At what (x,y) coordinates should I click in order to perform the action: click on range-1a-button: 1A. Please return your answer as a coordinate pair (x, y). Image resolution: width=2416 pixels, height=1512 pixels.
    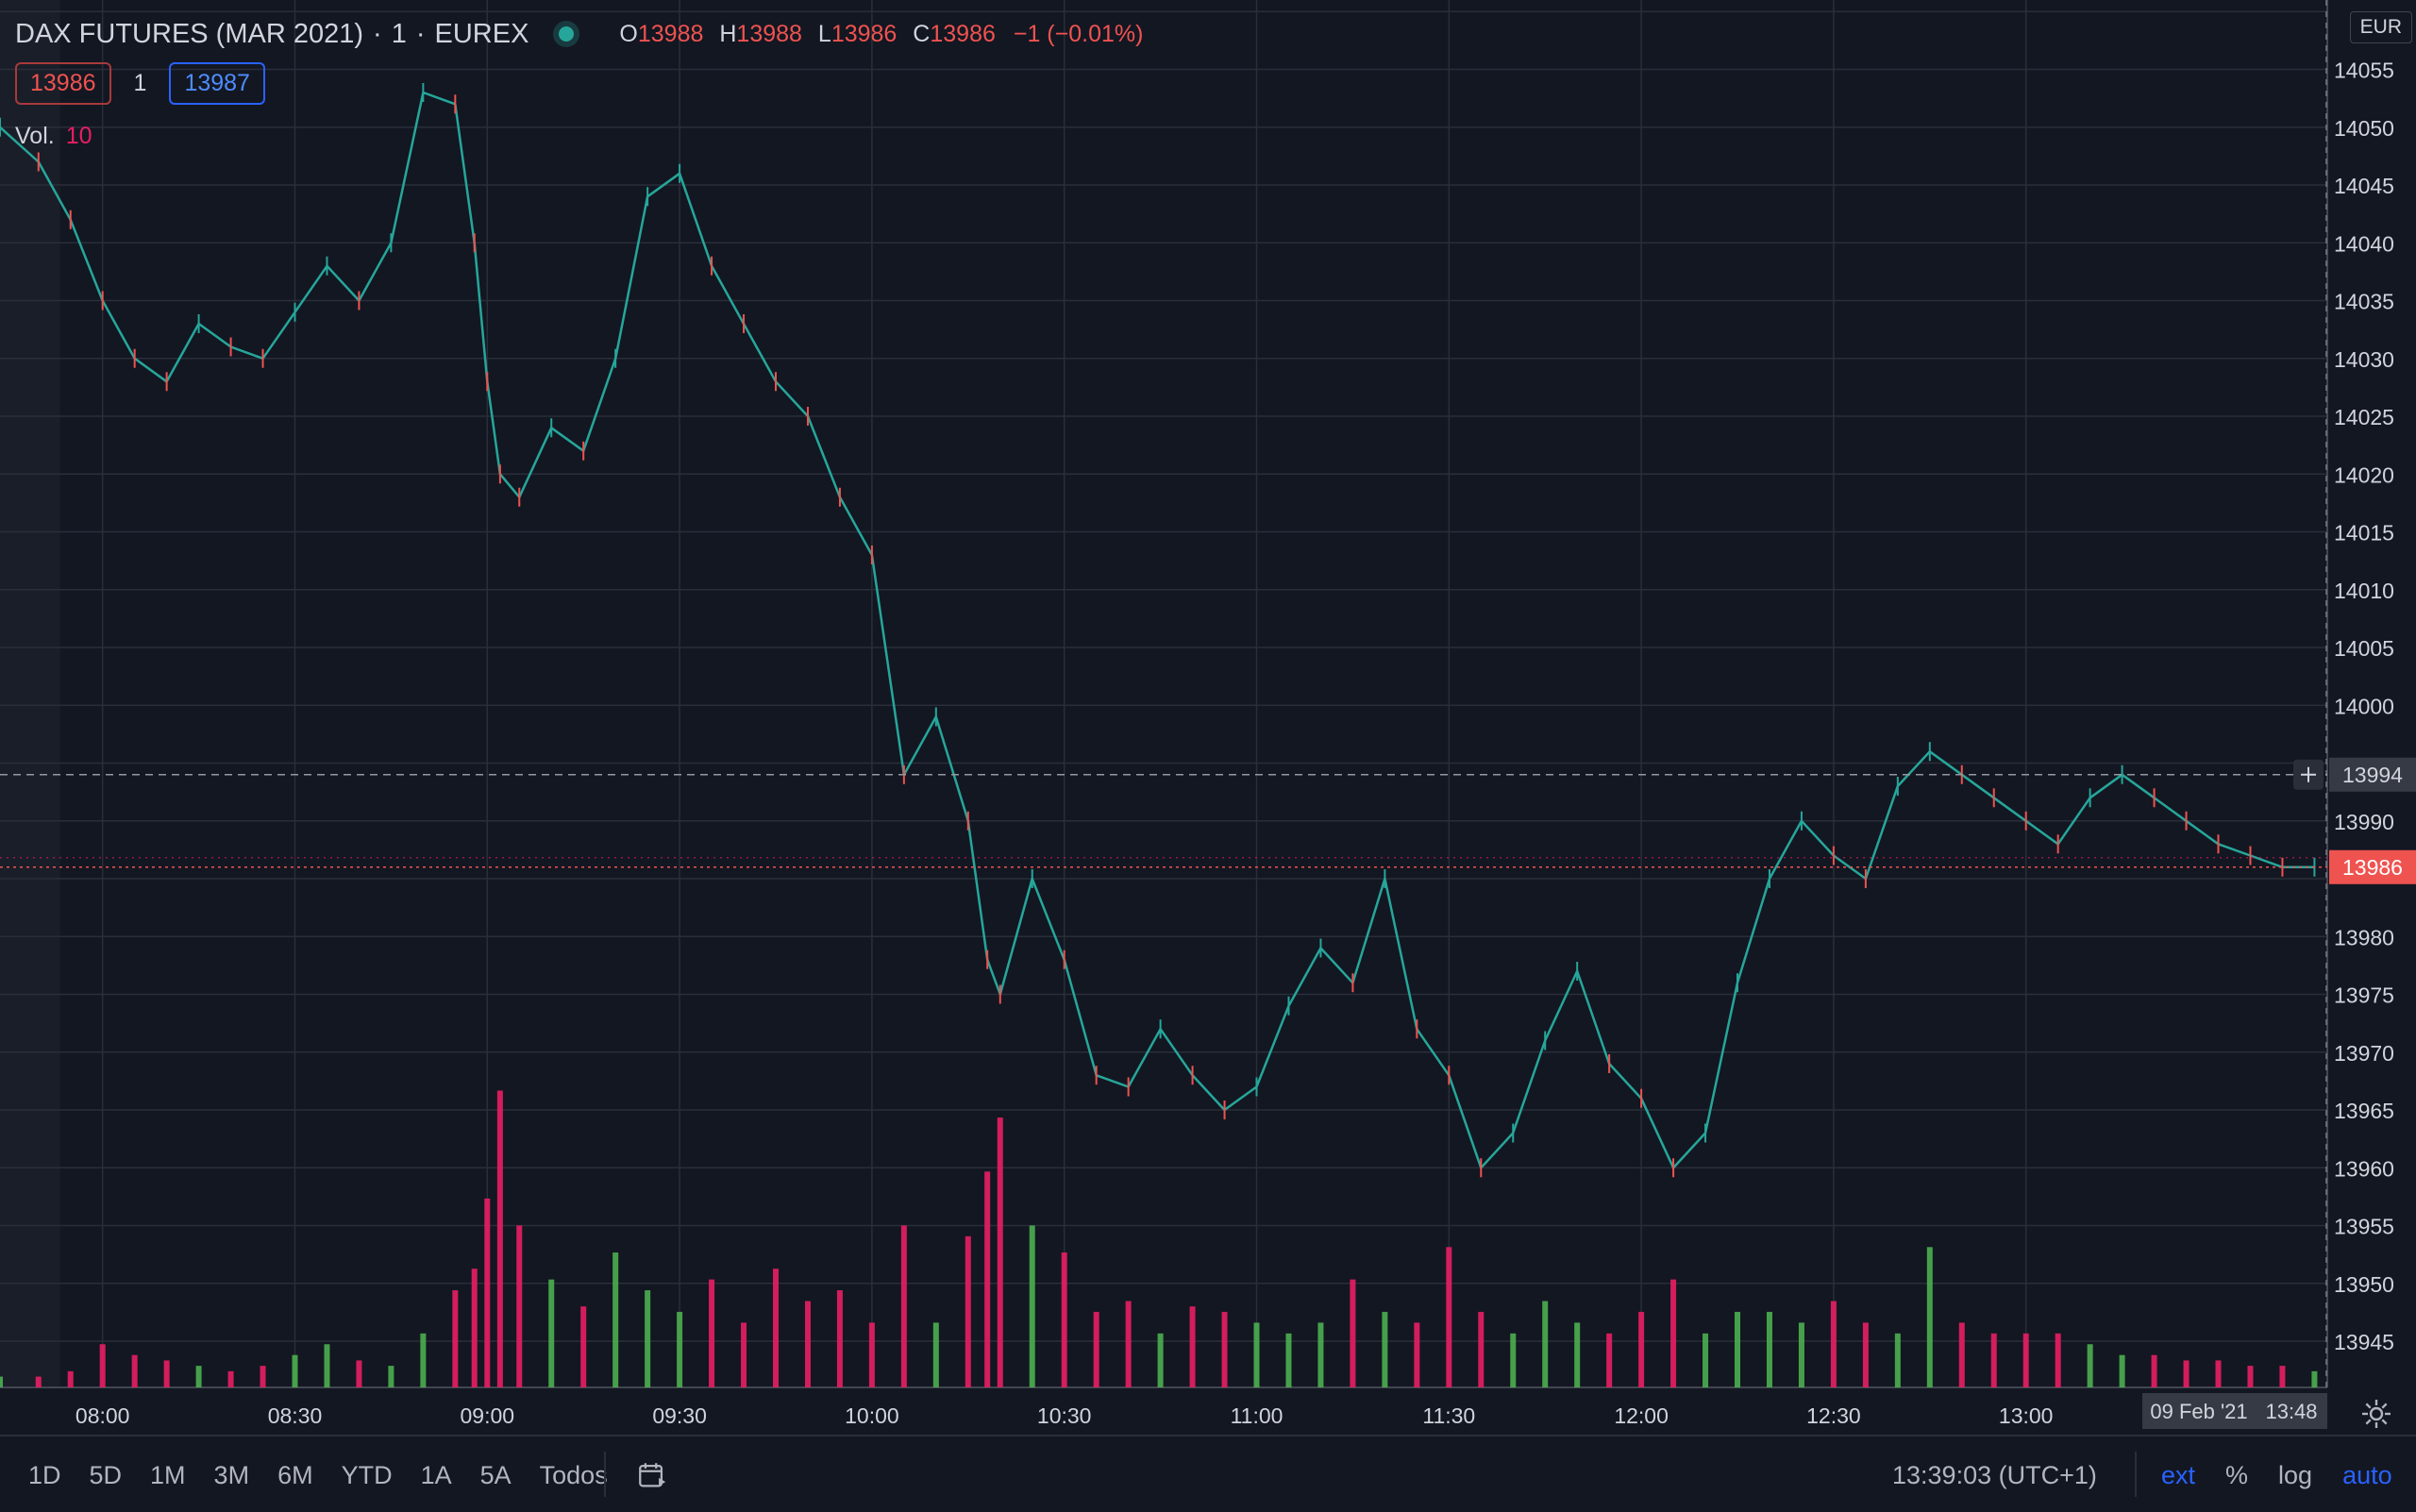
    Looking at the image, I should click on (436, 1475).